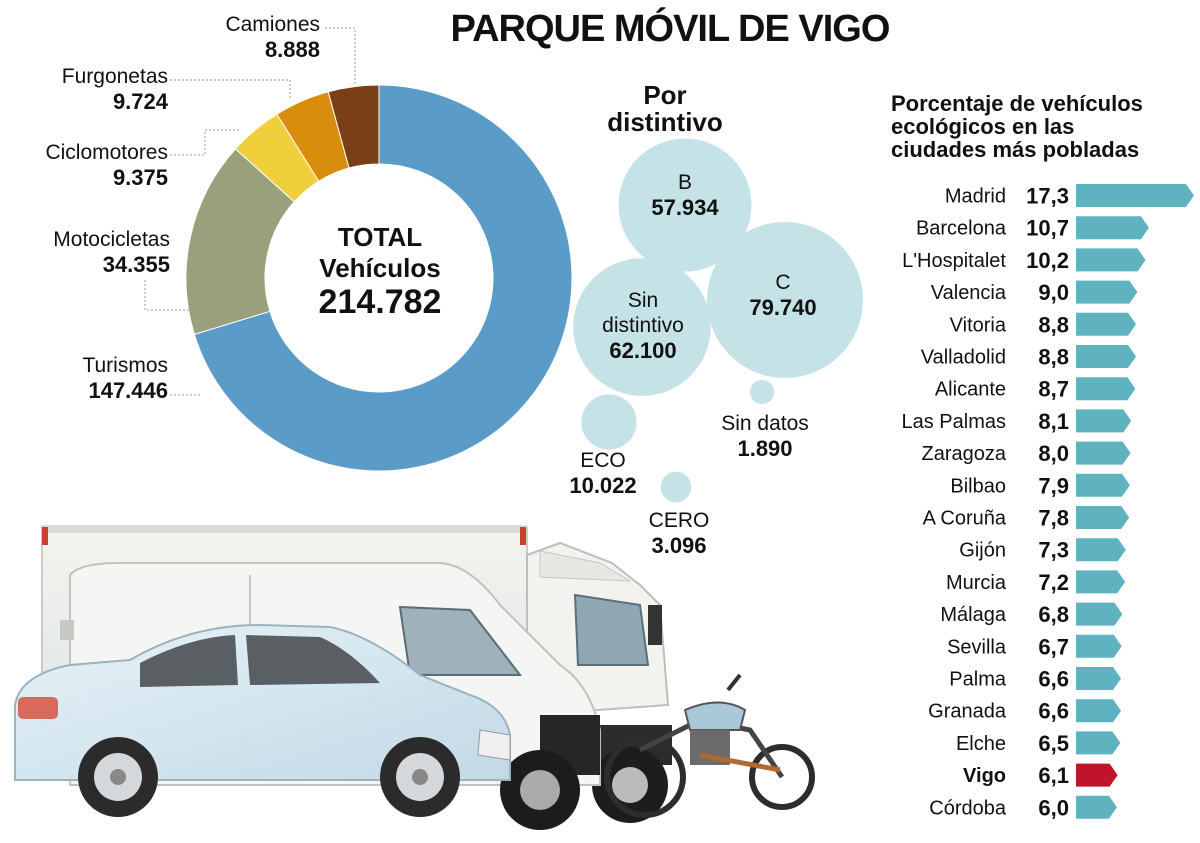 The width and height of the screenshot is (1200, 843). What do you see at coordinates (977, 647) in the screenshot?
I see `bar-category-label: Sevilla` at bounding box center [977, 647].